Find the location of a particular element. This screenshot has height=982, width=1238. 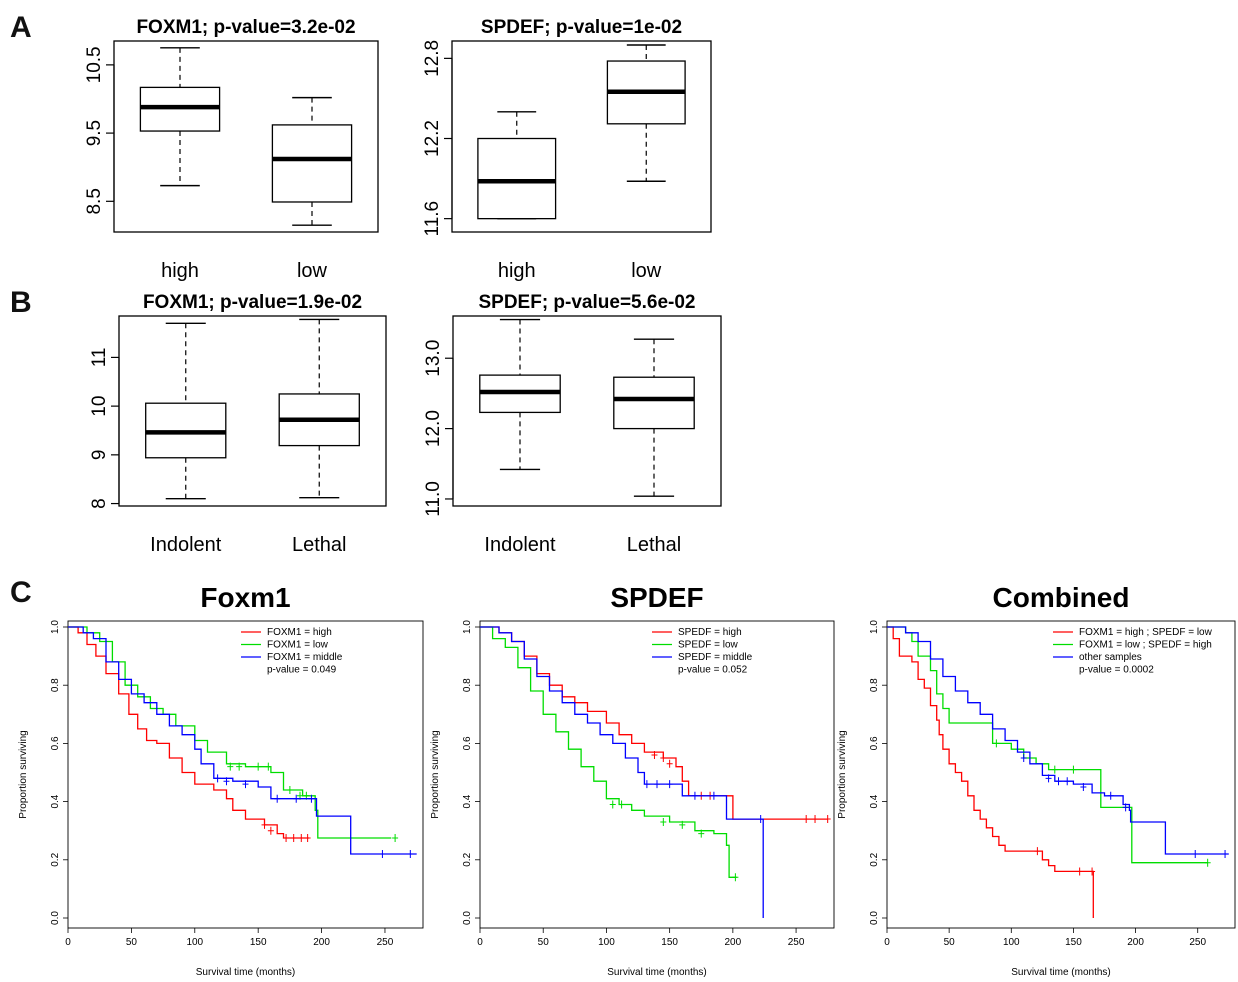

box-high is located at coordinates (180, 117).